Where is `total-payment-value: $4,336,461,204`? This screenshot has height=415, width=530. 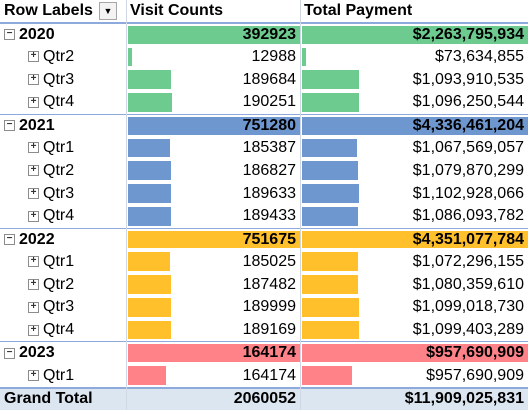
total-payment-value: $4,336,461,204 is located at coordinates (468, 125).